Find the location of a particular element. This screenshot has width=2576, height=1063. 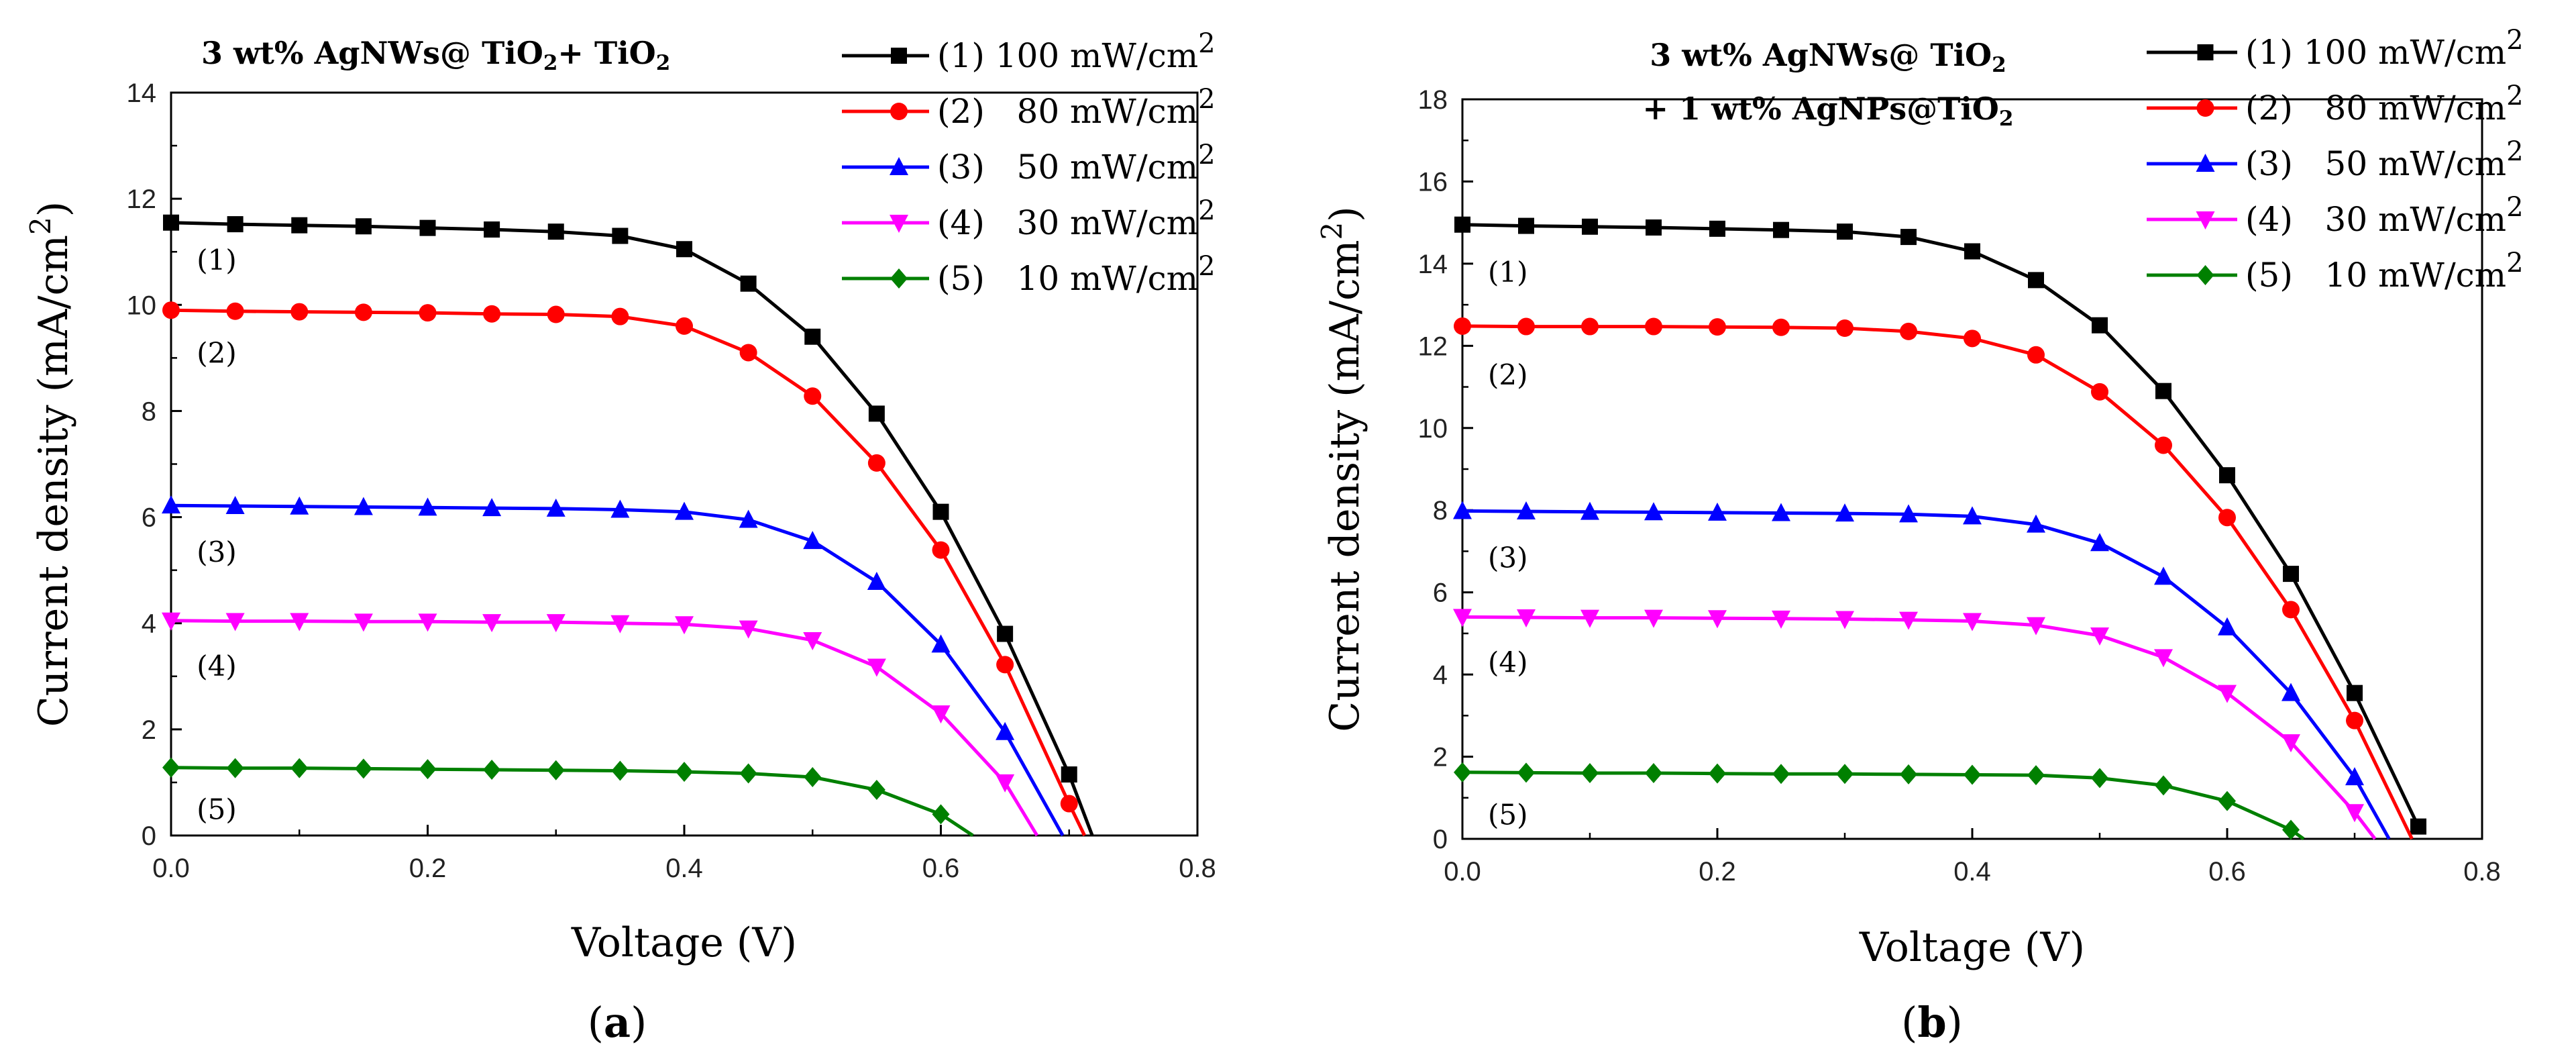

x-tick-label: 0.0 is located at coordinates (1462, 872).